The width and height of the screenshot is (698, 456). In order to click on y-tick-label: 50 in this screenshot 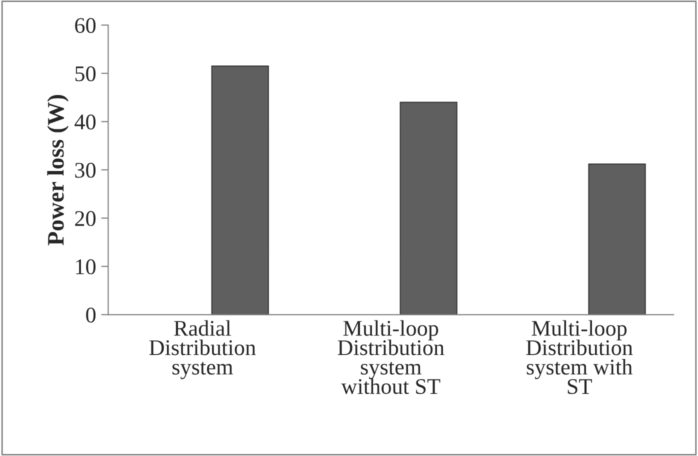, I will do `click(85, 74)`.